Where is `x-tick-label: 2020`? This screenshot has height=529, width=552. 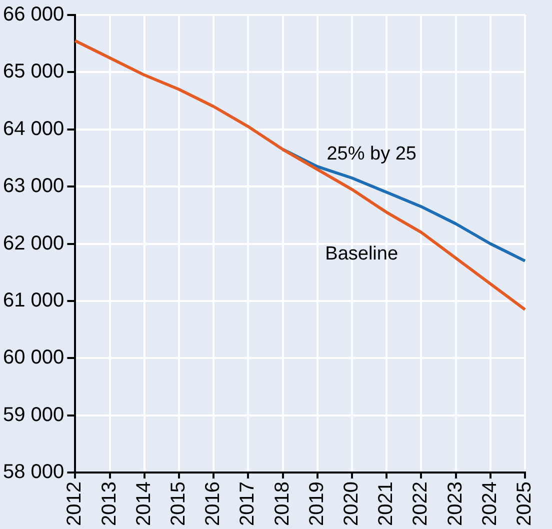
x-tick-label: 2020 is located at coordinates (351, 504).